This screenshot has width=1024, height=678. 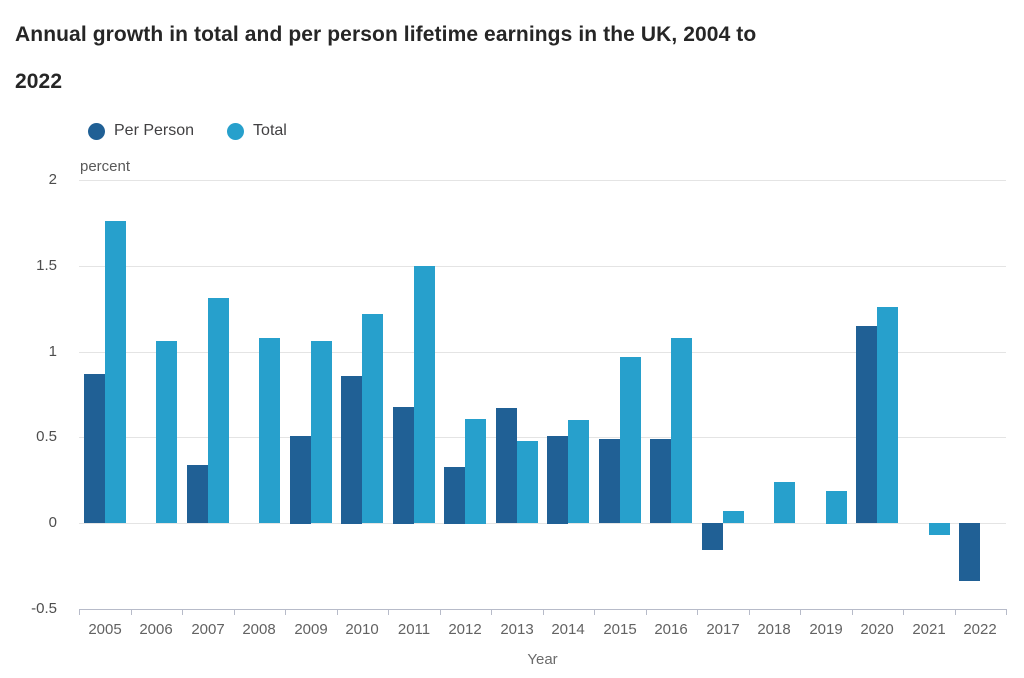 What do you see at coordinates (774, 629) in the screenshot?
I see `x-tick-label-2018: 2018` at bounding box center [774, 629].